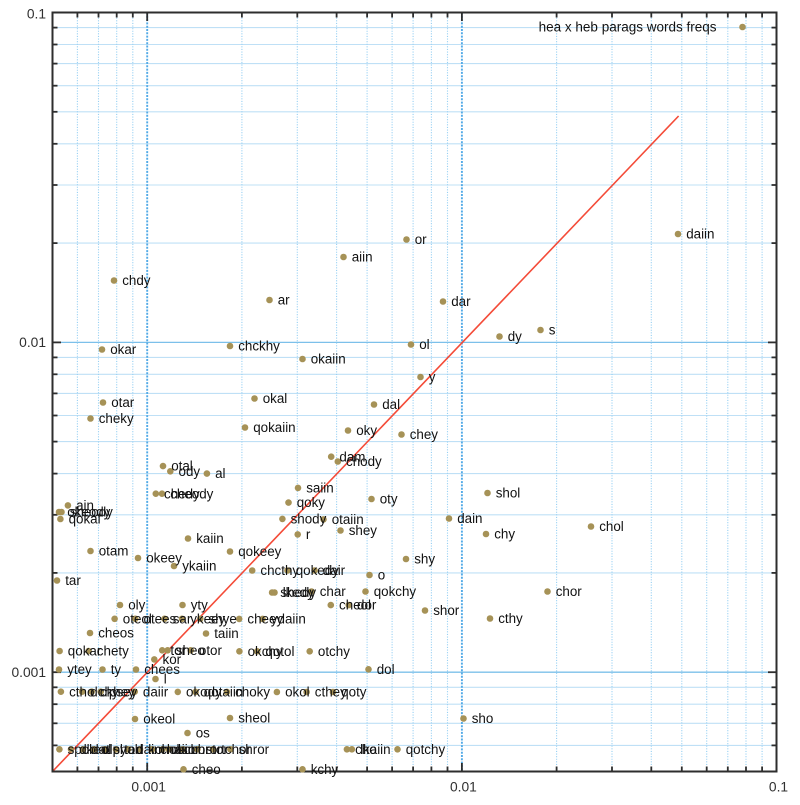  What do you see at coordinates (274, 427) in the screenshot?
I see `svg-text: qokaiin` at bounding box center [274, 427].